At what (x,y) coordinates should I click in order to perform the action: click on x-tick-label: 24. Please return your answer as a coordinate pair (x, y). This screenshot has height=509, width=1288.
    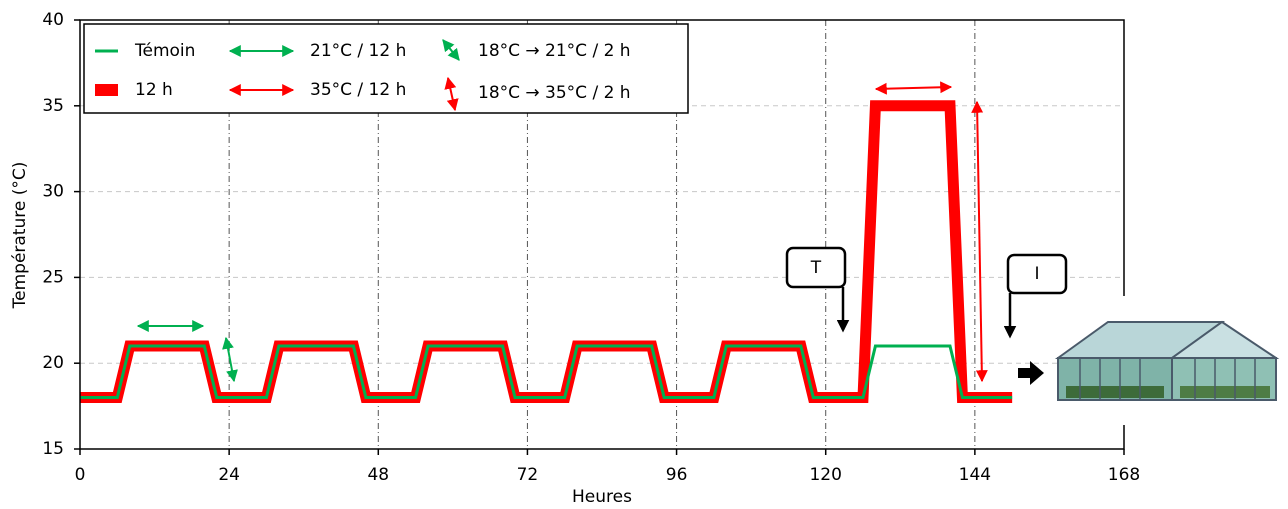
    Looking at the image, I should click on (229, 475).